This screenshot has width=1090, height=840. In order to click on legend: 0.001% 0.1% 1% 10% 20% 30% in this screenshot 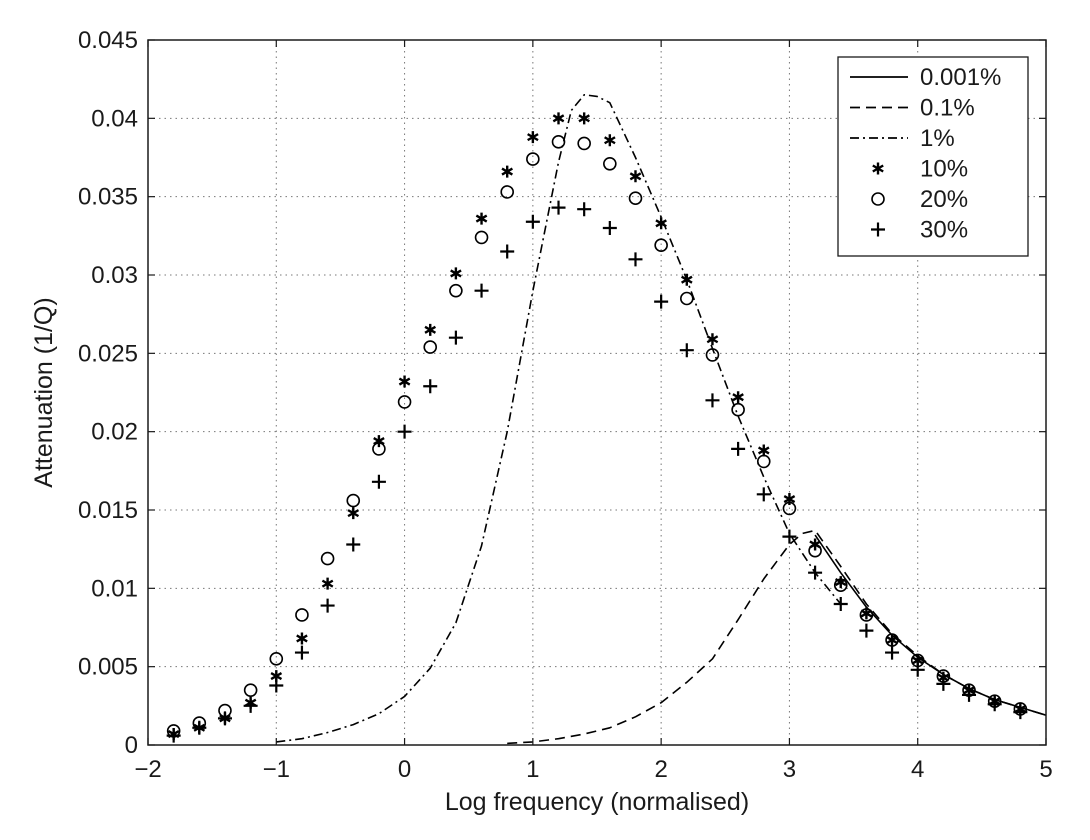, I will do `click(933, 156)`.